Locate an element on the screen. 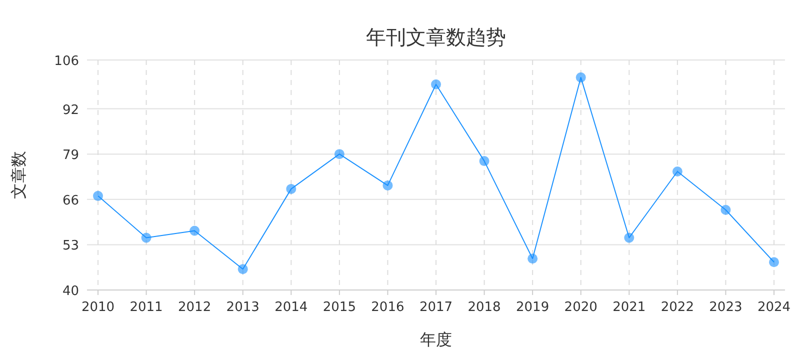  x-tick-label: 2020 is located at coordinates (581, 307).